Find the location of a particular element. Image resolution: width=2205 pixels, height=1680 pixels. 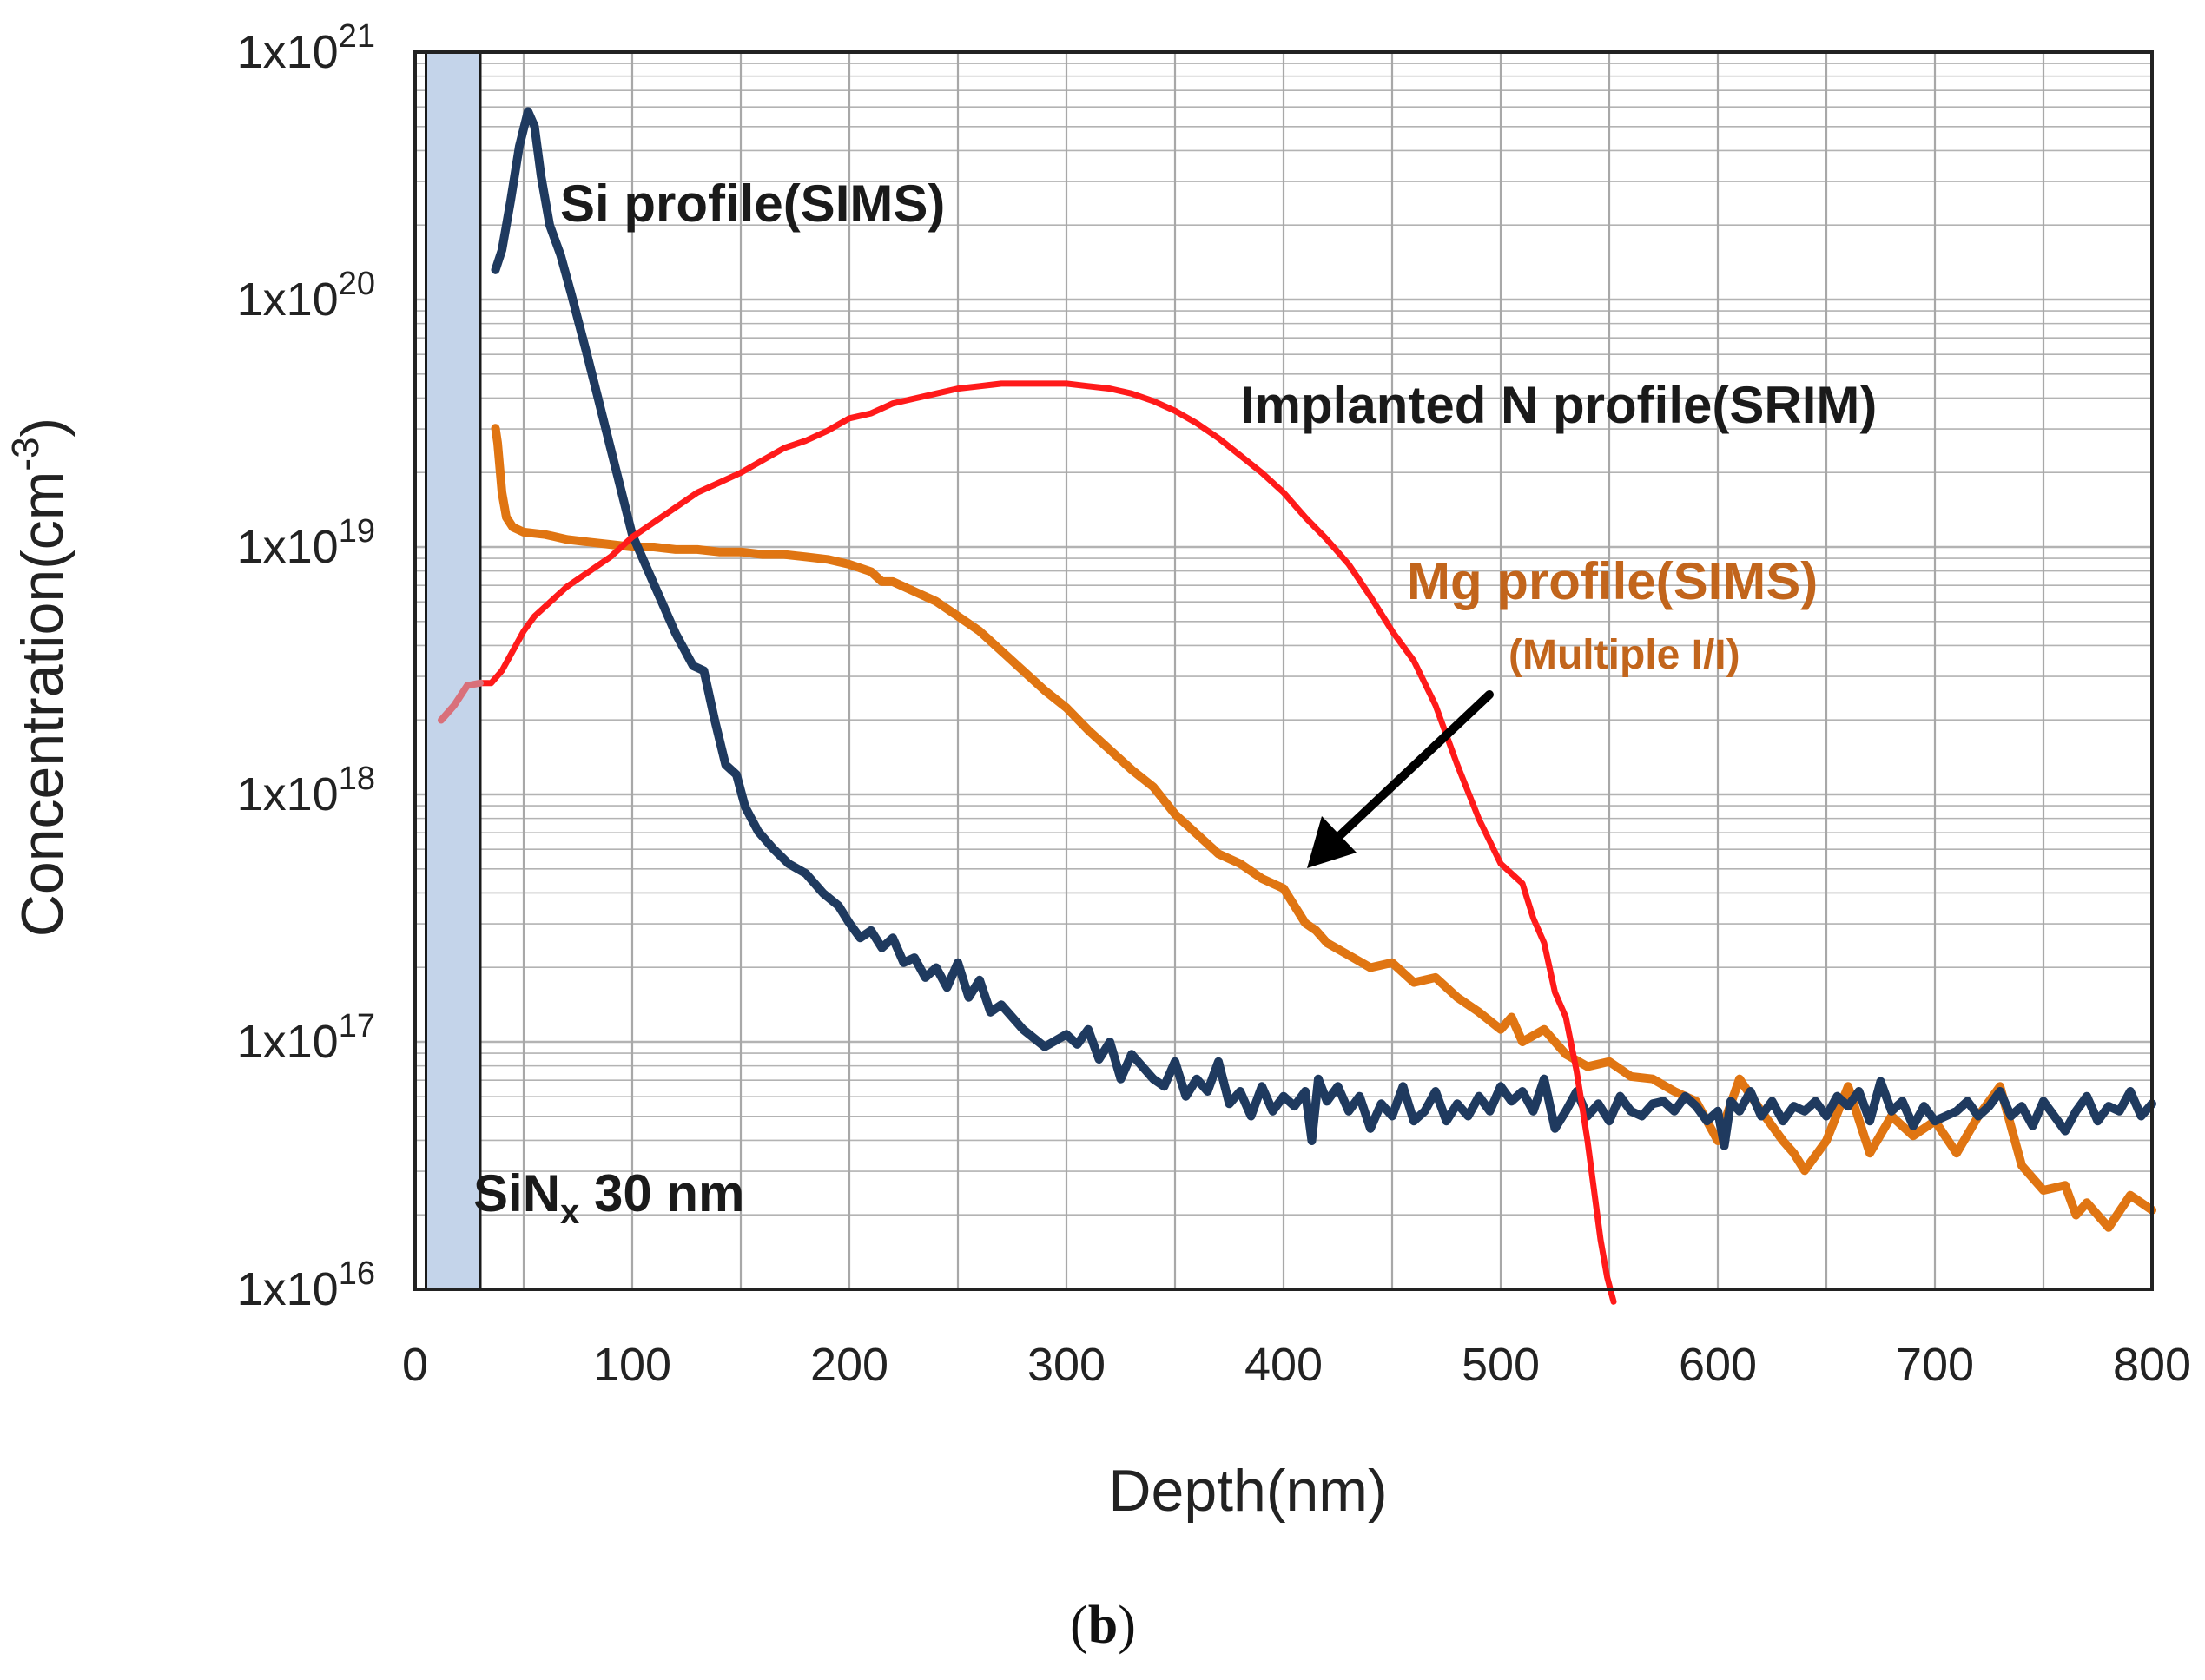

y-tick-label: 1x10²⁰ is located at coordinates (306, 296).